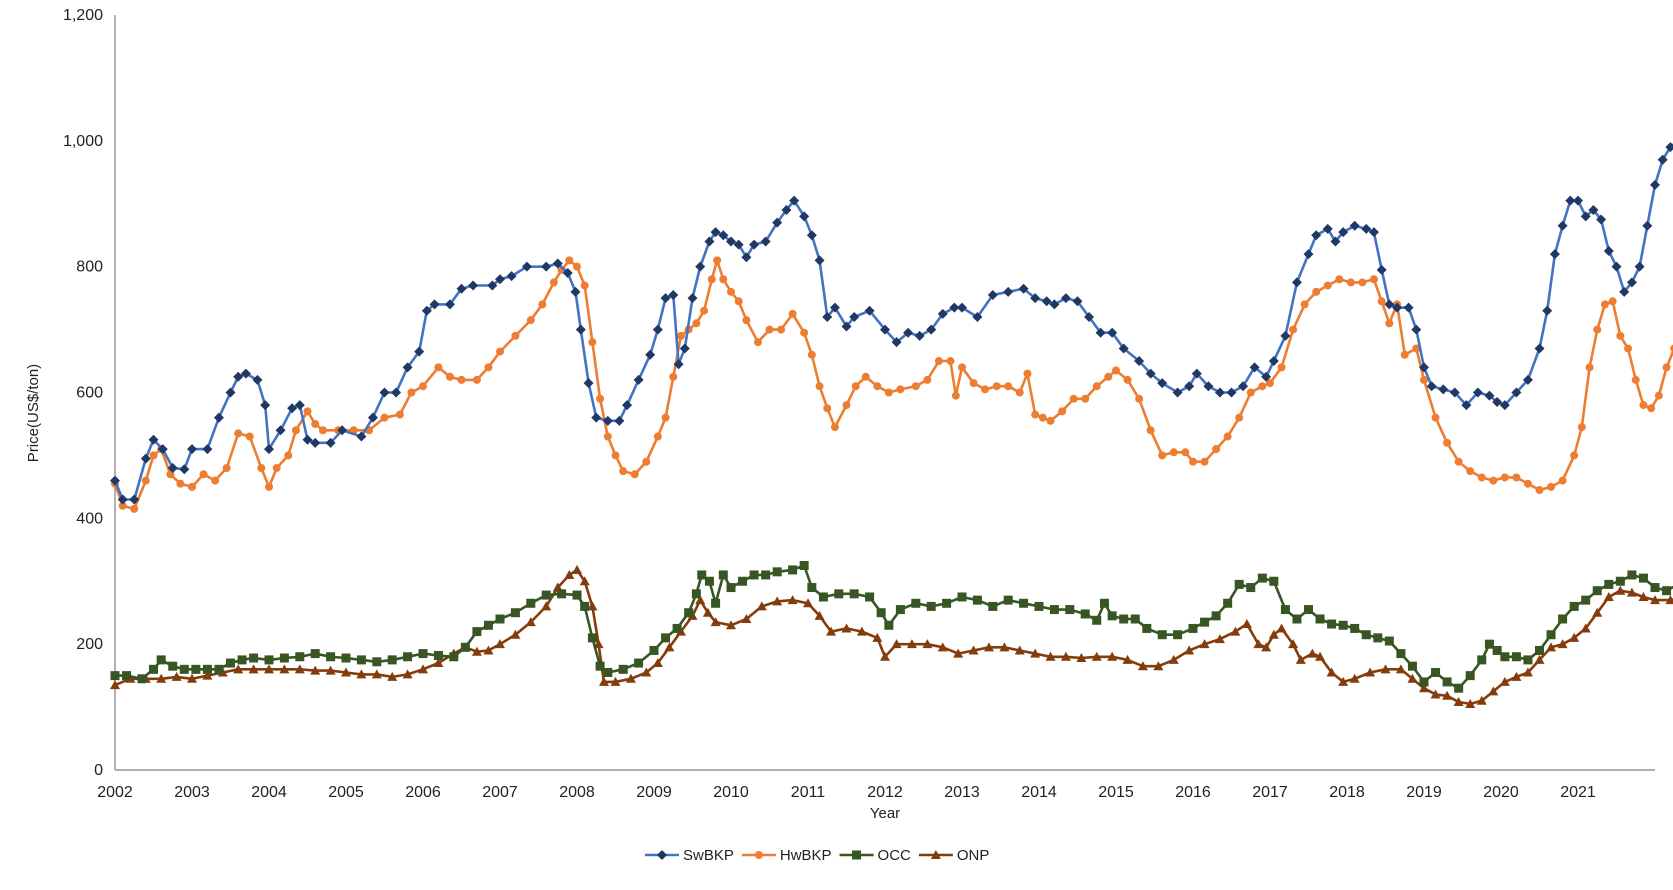 The height and width of the screenshot is (890, 1673). Describe the element at coordinates (857, 855) in the screenshot. I see `legend-marker-occ` at that location.